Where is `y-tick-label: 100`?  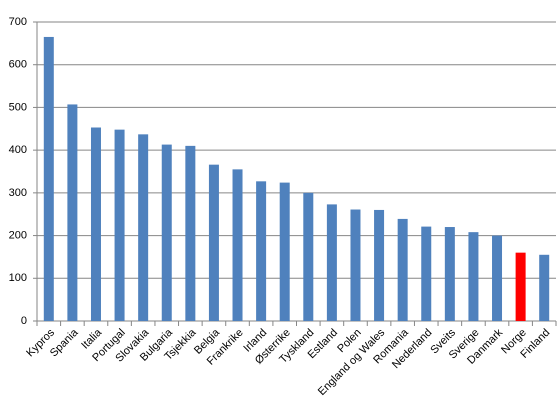 y-tick-label: 100 is located at coordinates (18, 278).